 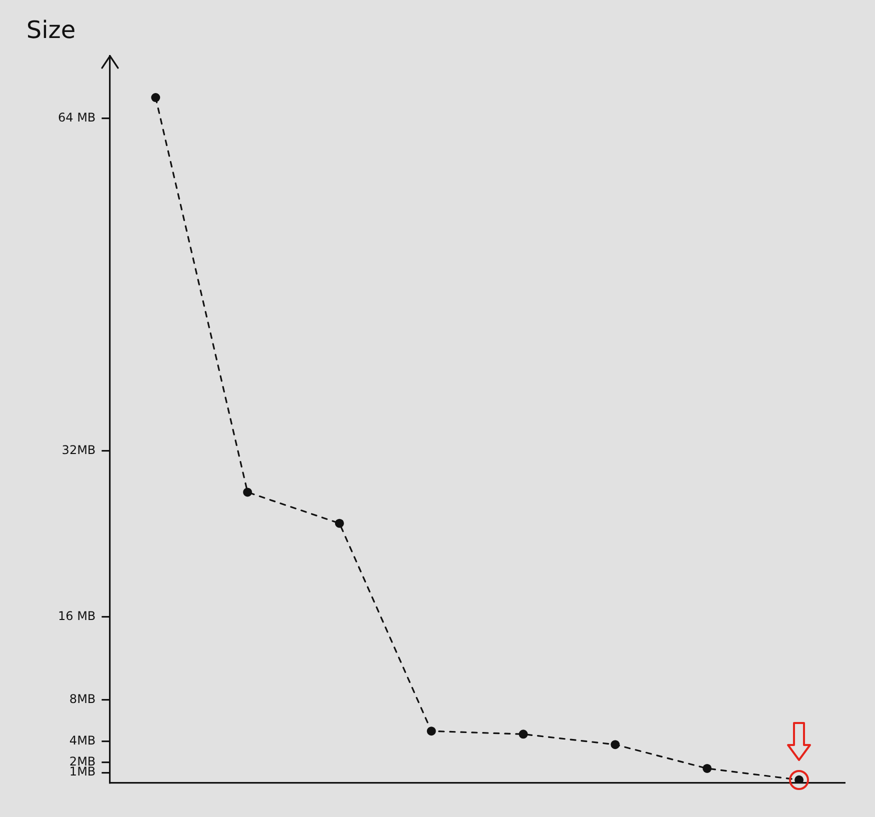 I want to click on y-tick-label: 4MB, so click(x=82, y=741).